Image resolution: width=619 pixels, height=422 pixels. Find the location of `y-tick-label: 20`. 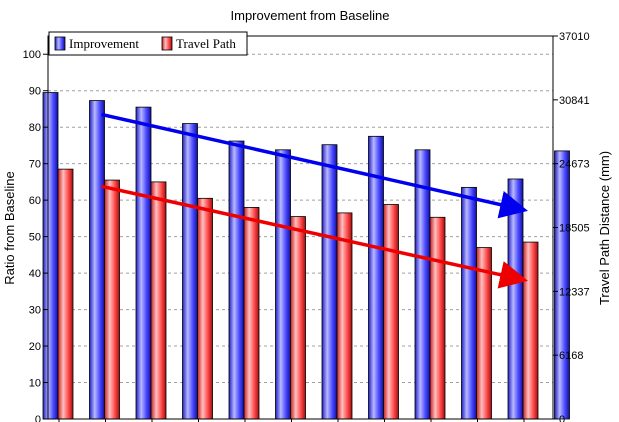

y-tick-label: 20 is located at coordinates (35, 347).